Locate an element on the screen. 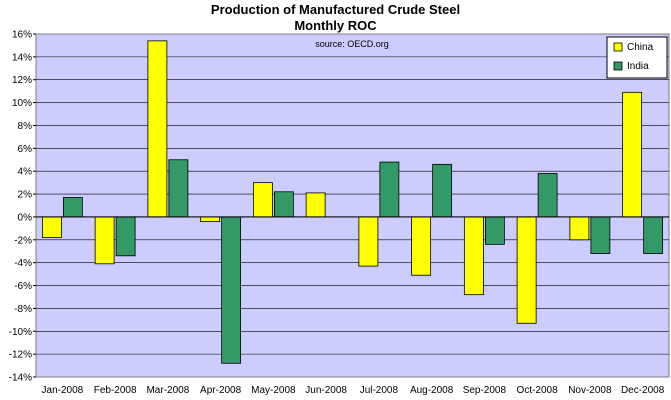 This screenshot has width=671, height=400. x-tick-label: Jan-2008 is located at coordinates (63, 390).